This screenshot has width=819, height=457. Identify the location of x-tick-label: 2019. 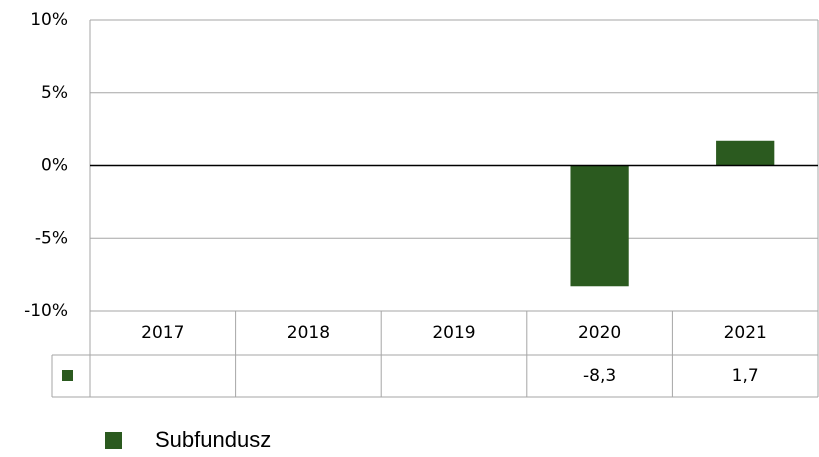
(453, 333).